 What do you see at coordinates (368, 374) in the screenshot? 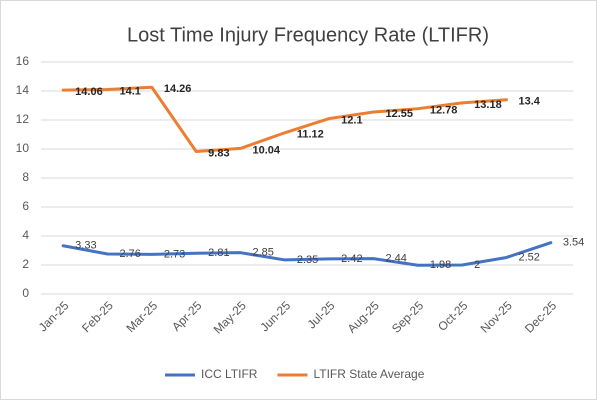
I see `legend-label: LTIFR State Average` at bounding box center [368, 374].